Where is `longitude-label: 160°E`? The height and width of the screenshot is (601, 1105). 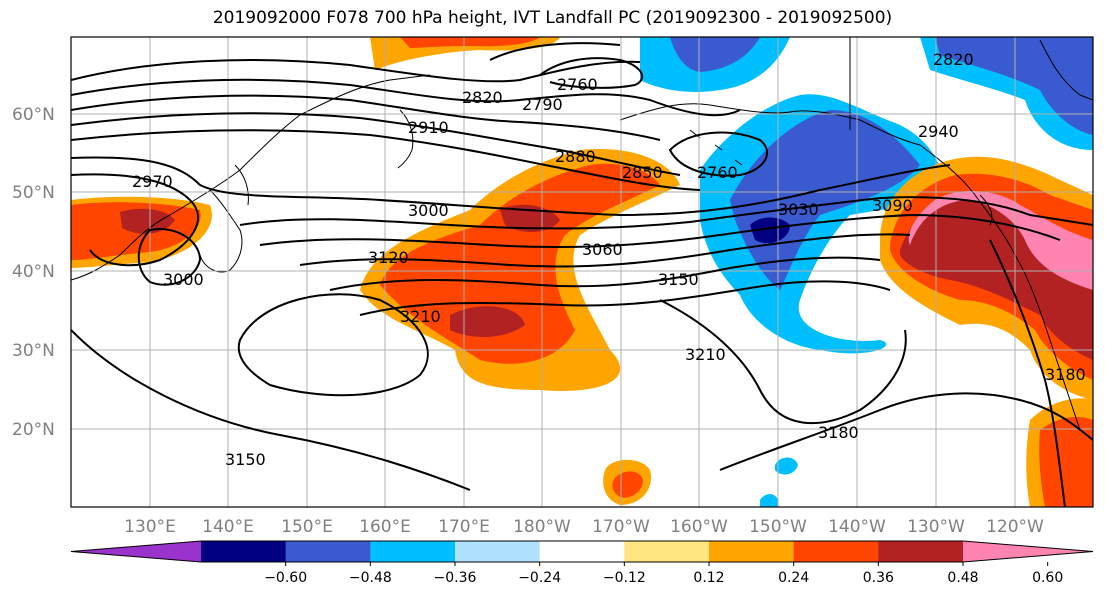
longitude-label: 160°E is located at coordinates (385, 527).